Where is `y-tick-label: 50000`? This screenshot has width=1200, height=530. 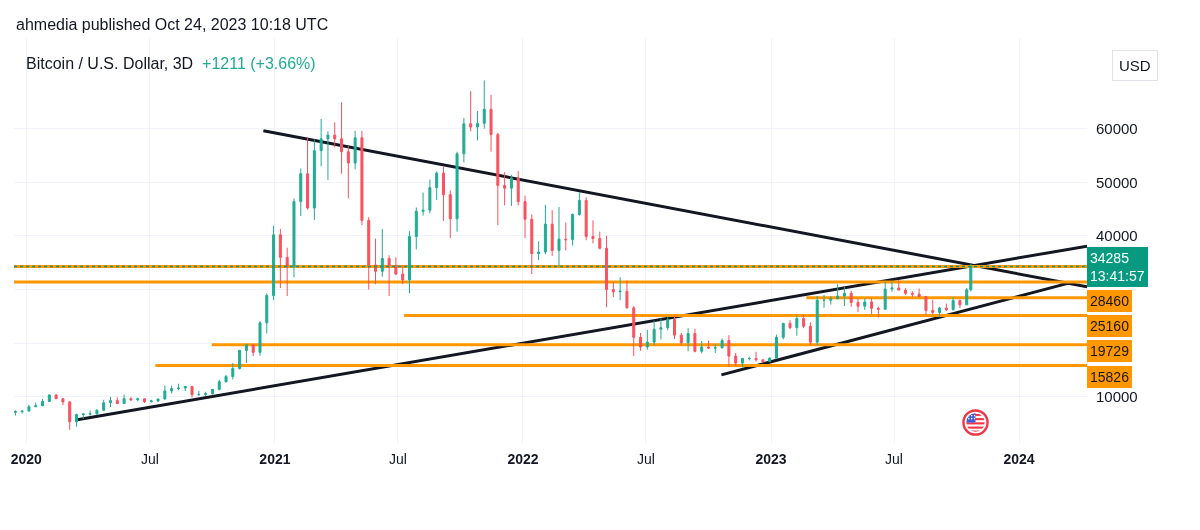
y-tick-label: 50000 is located at coordinates (1117, 182).